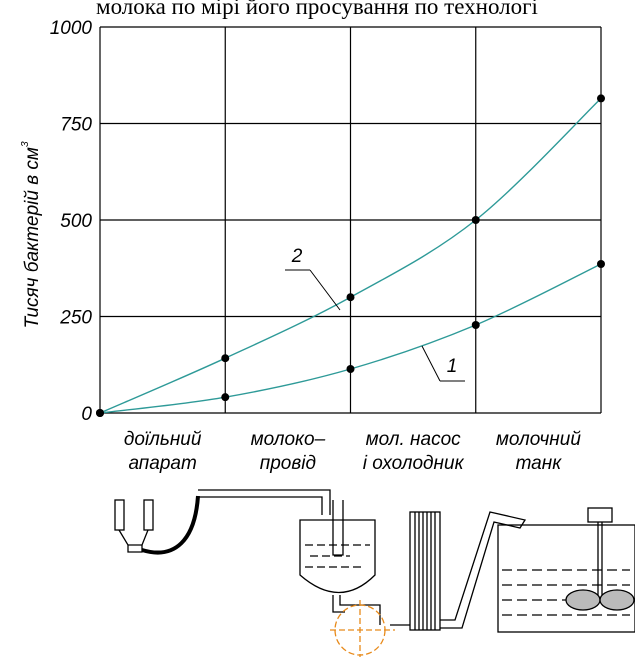 This screenshot has height=657, width=635. Describe the element at coordinates (538, 439) in the screenshot. I see `stage-label: молочний` at that location.